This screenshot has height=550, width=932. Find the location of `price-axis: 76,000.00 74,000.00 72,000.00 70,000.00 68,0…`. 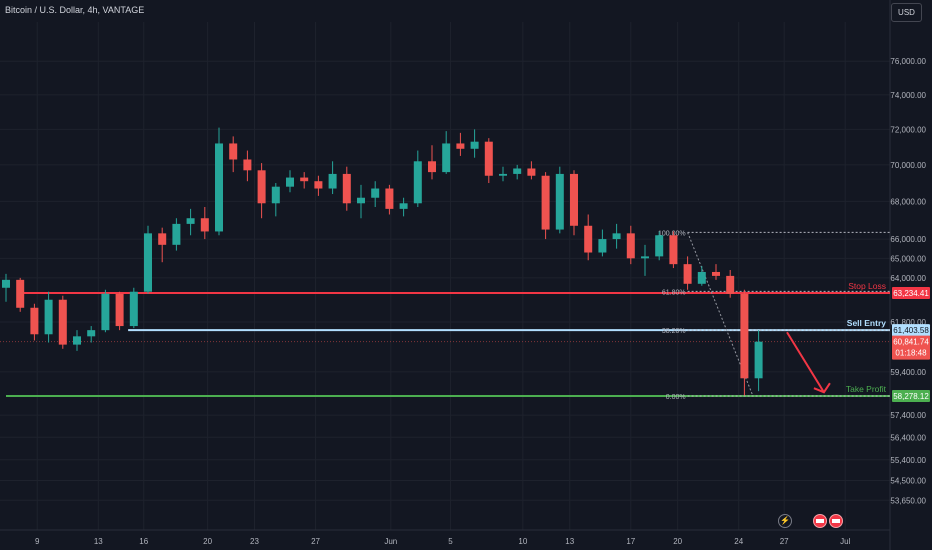

price-axis: 76,000.00 74,000.00 72,000.00 70,000.00 68,0… is located at coordinates (908, 281).